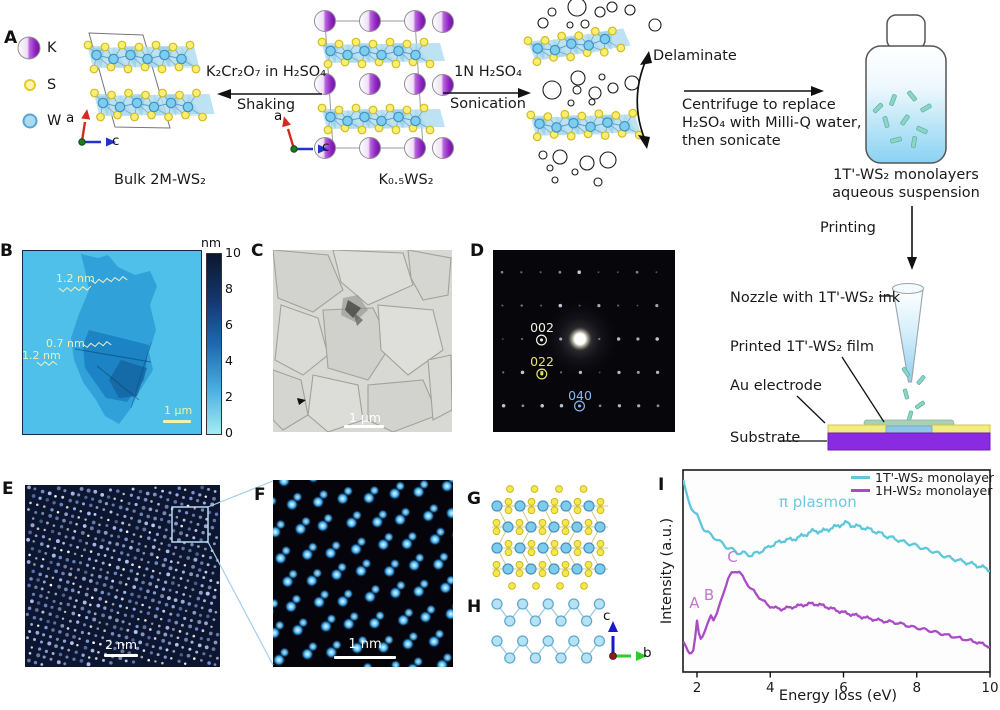 This screenshot has width=1000, height=710. What do you see at coordinates (661, 485) in the screenshot?
I see `panel-label-i: I` at bounding box center [661, 485].